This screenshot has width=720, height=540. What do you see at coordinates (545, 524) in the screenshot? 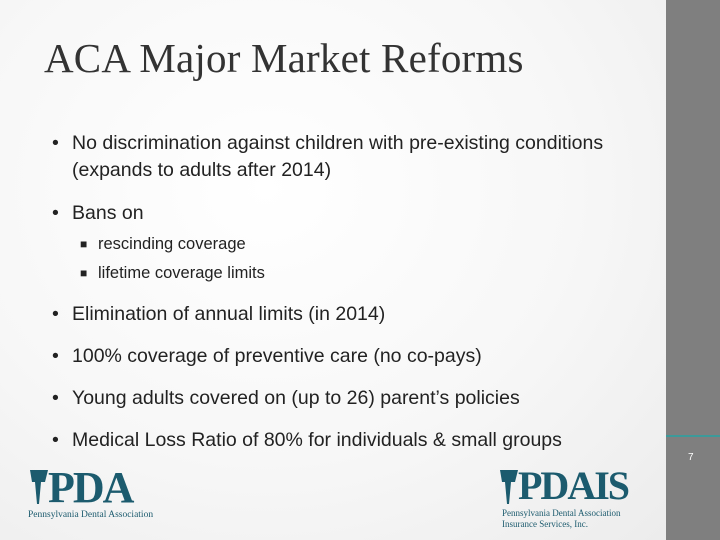
I see `pdais-logo-subtitle-line2: Insurance Services, Inc.` at bounding box center [545, 524].